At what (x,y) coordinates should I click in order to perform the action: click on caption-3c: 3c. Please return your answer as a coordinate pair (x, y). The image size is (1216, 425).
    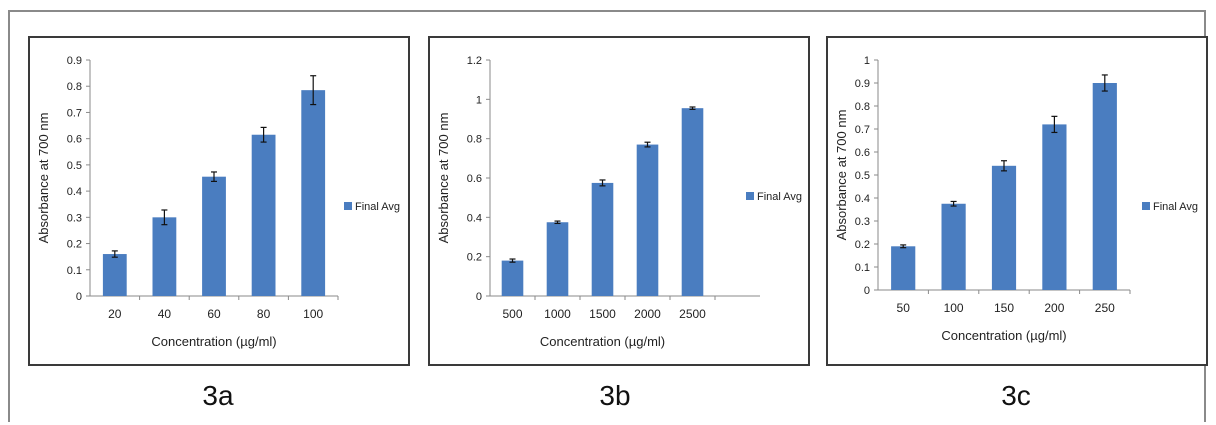
    Looking at the image, I should click on (1016, 395).